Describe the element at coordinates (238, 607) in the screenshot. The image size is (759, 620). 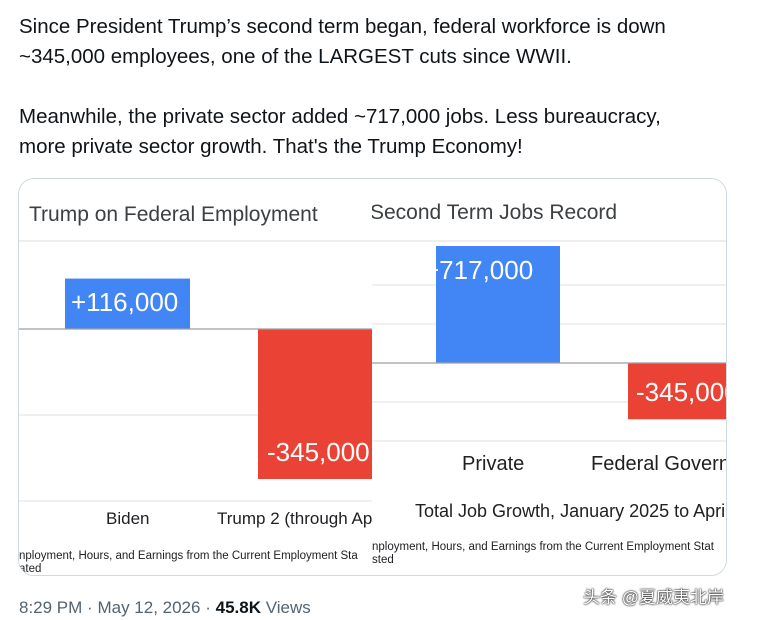
I see `views-count: 45.8K` at that location.